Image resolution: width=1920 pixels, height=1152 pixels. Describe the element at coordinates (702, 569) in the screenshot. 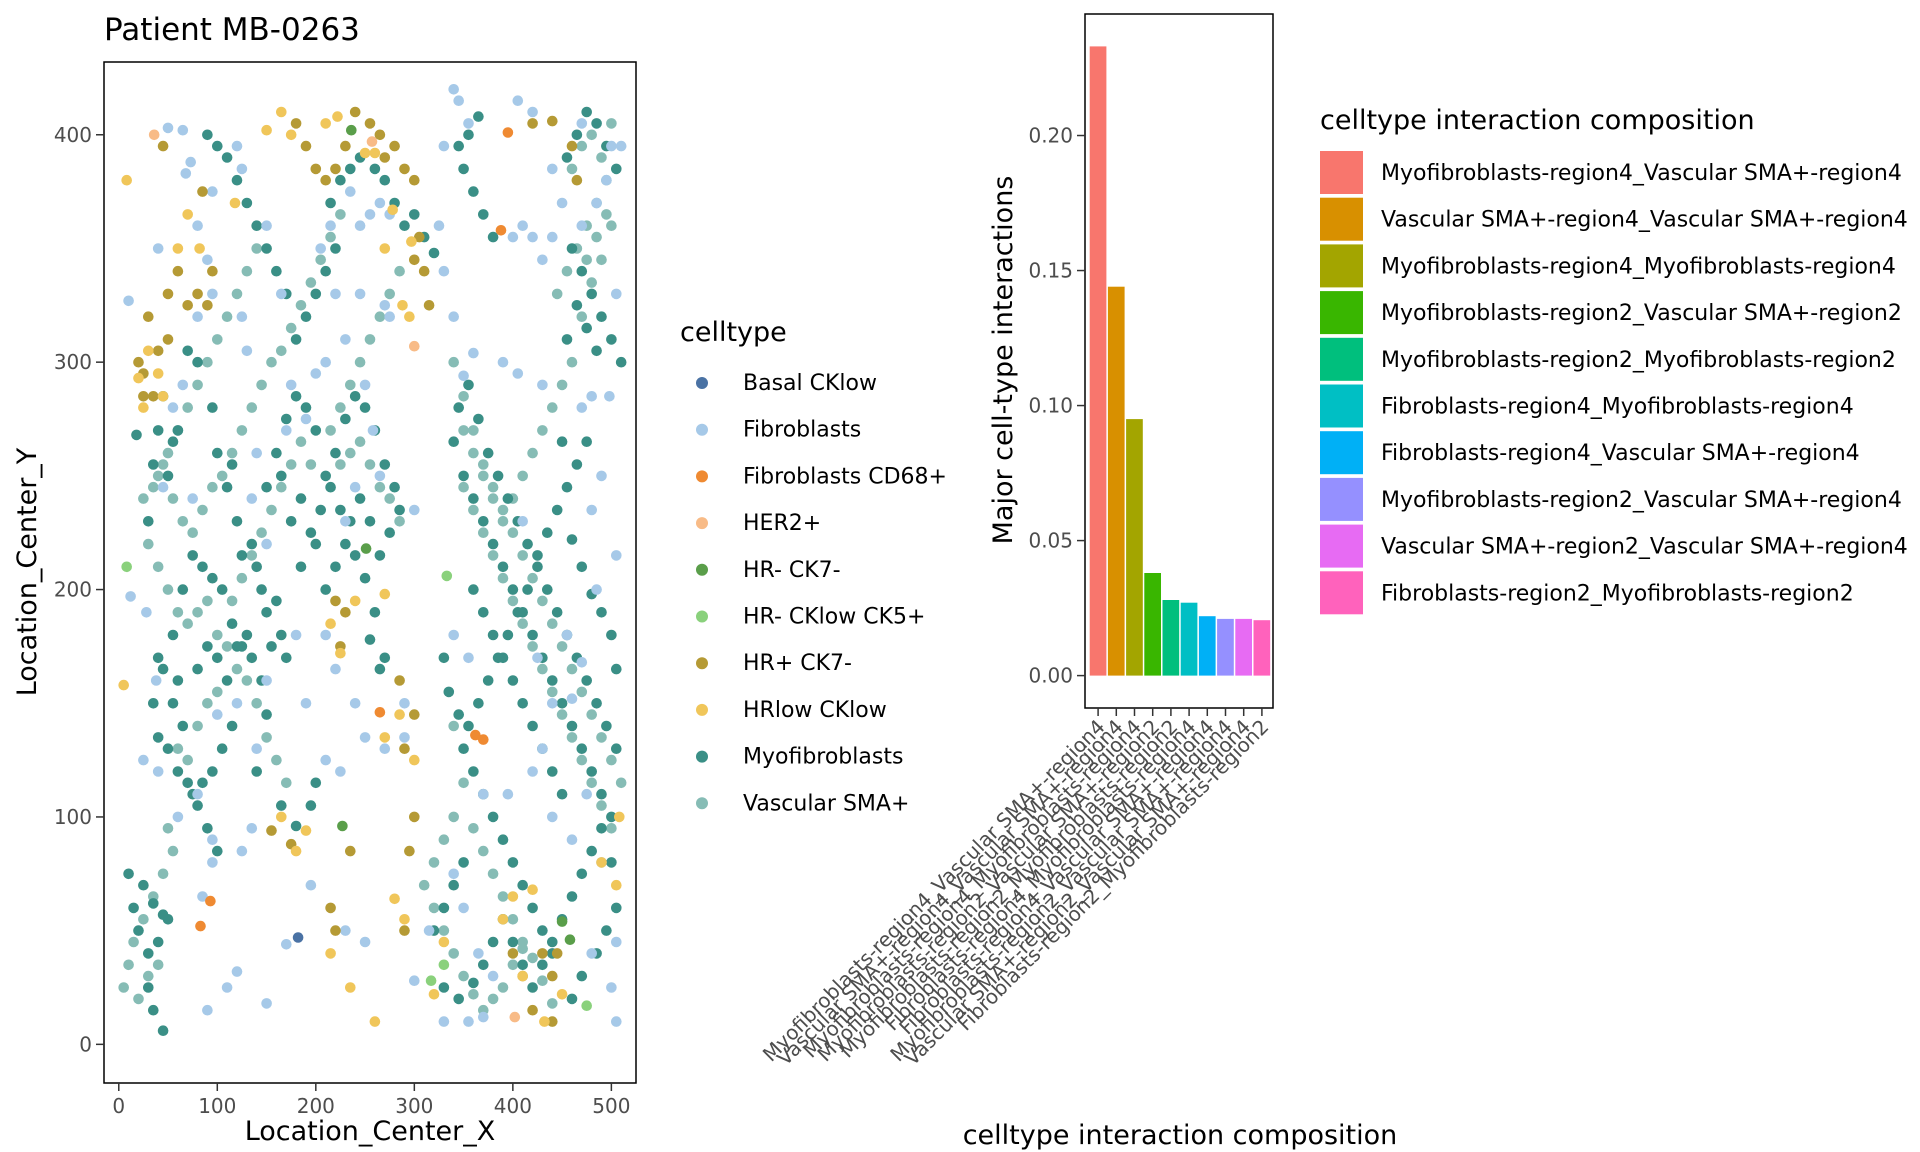

I see `celltype-legend-swatch` at that location.